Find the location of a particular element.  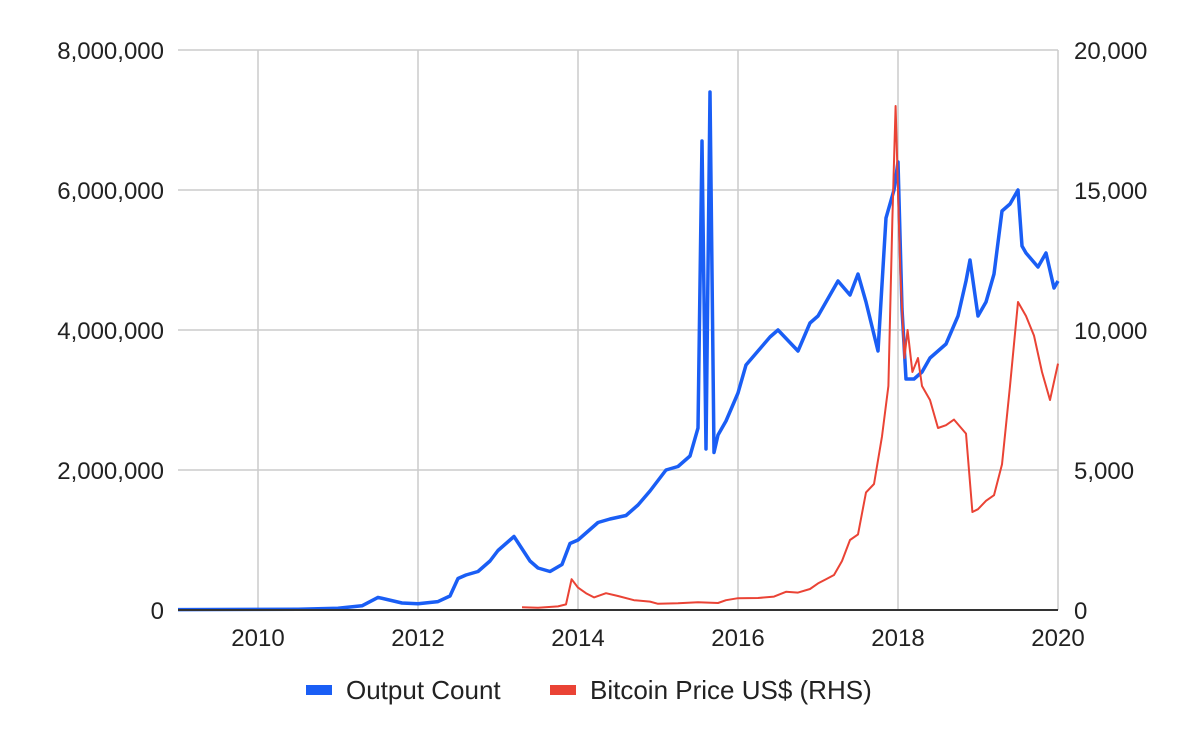

x-tick-label: 2016 is located at coordinates (737, 638).